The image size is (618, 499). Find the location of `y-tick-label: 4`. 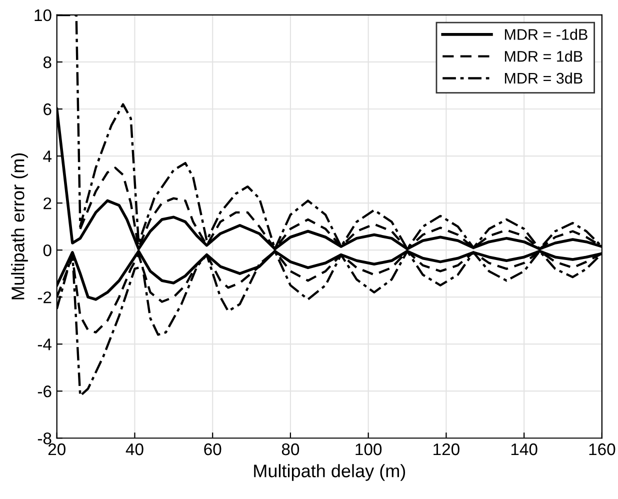

y-tick-label: 4 is located at coordinates (47, 156).